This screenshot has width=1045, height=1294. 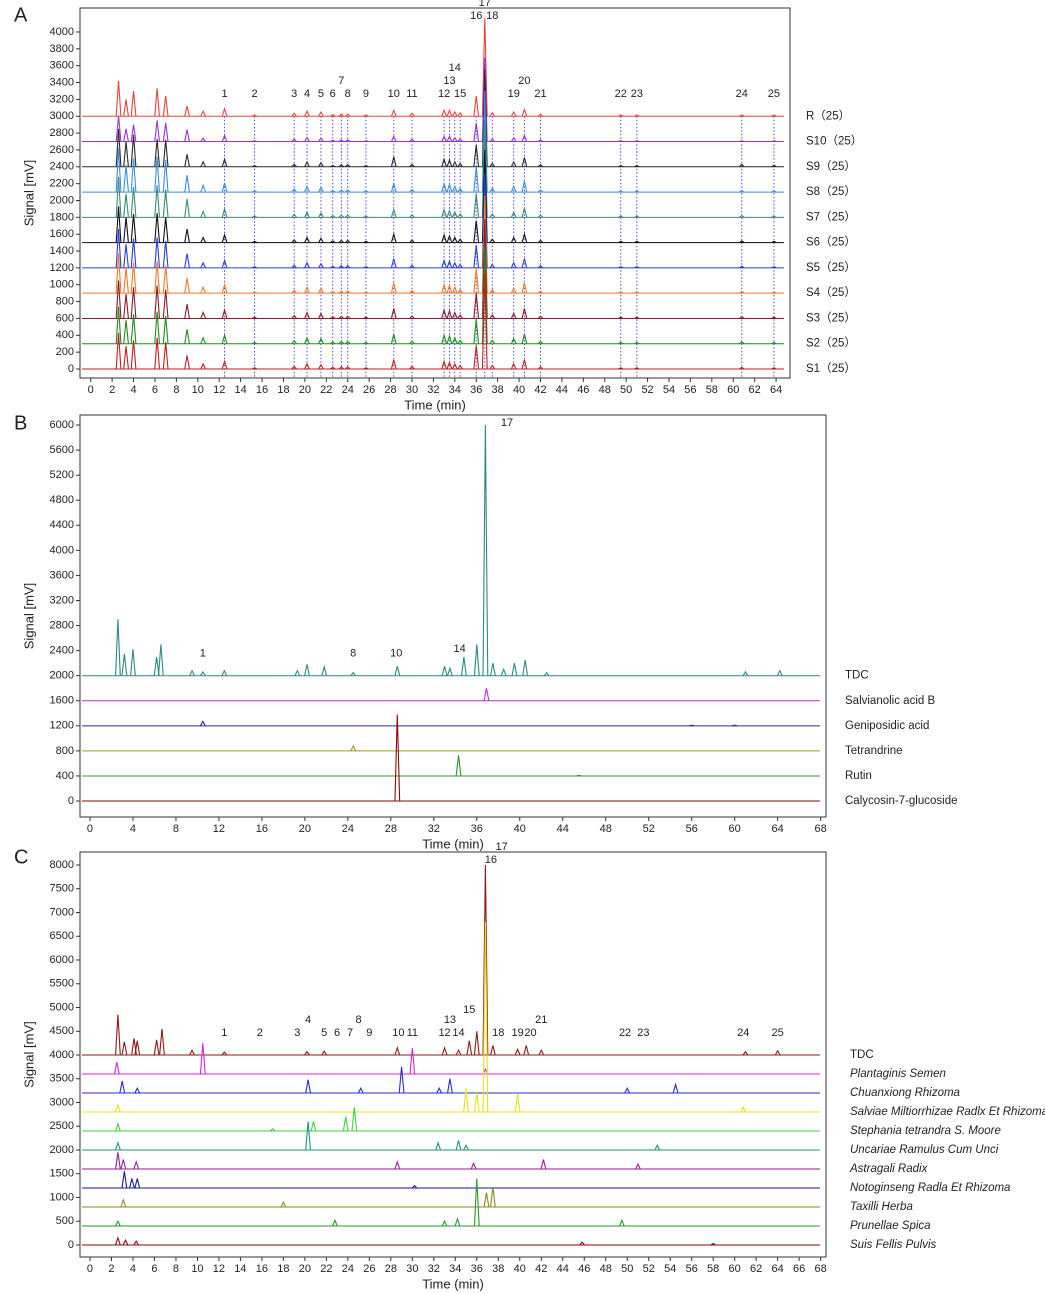 I want to click on x-tick-label: 52, so click(x=647, y=390).